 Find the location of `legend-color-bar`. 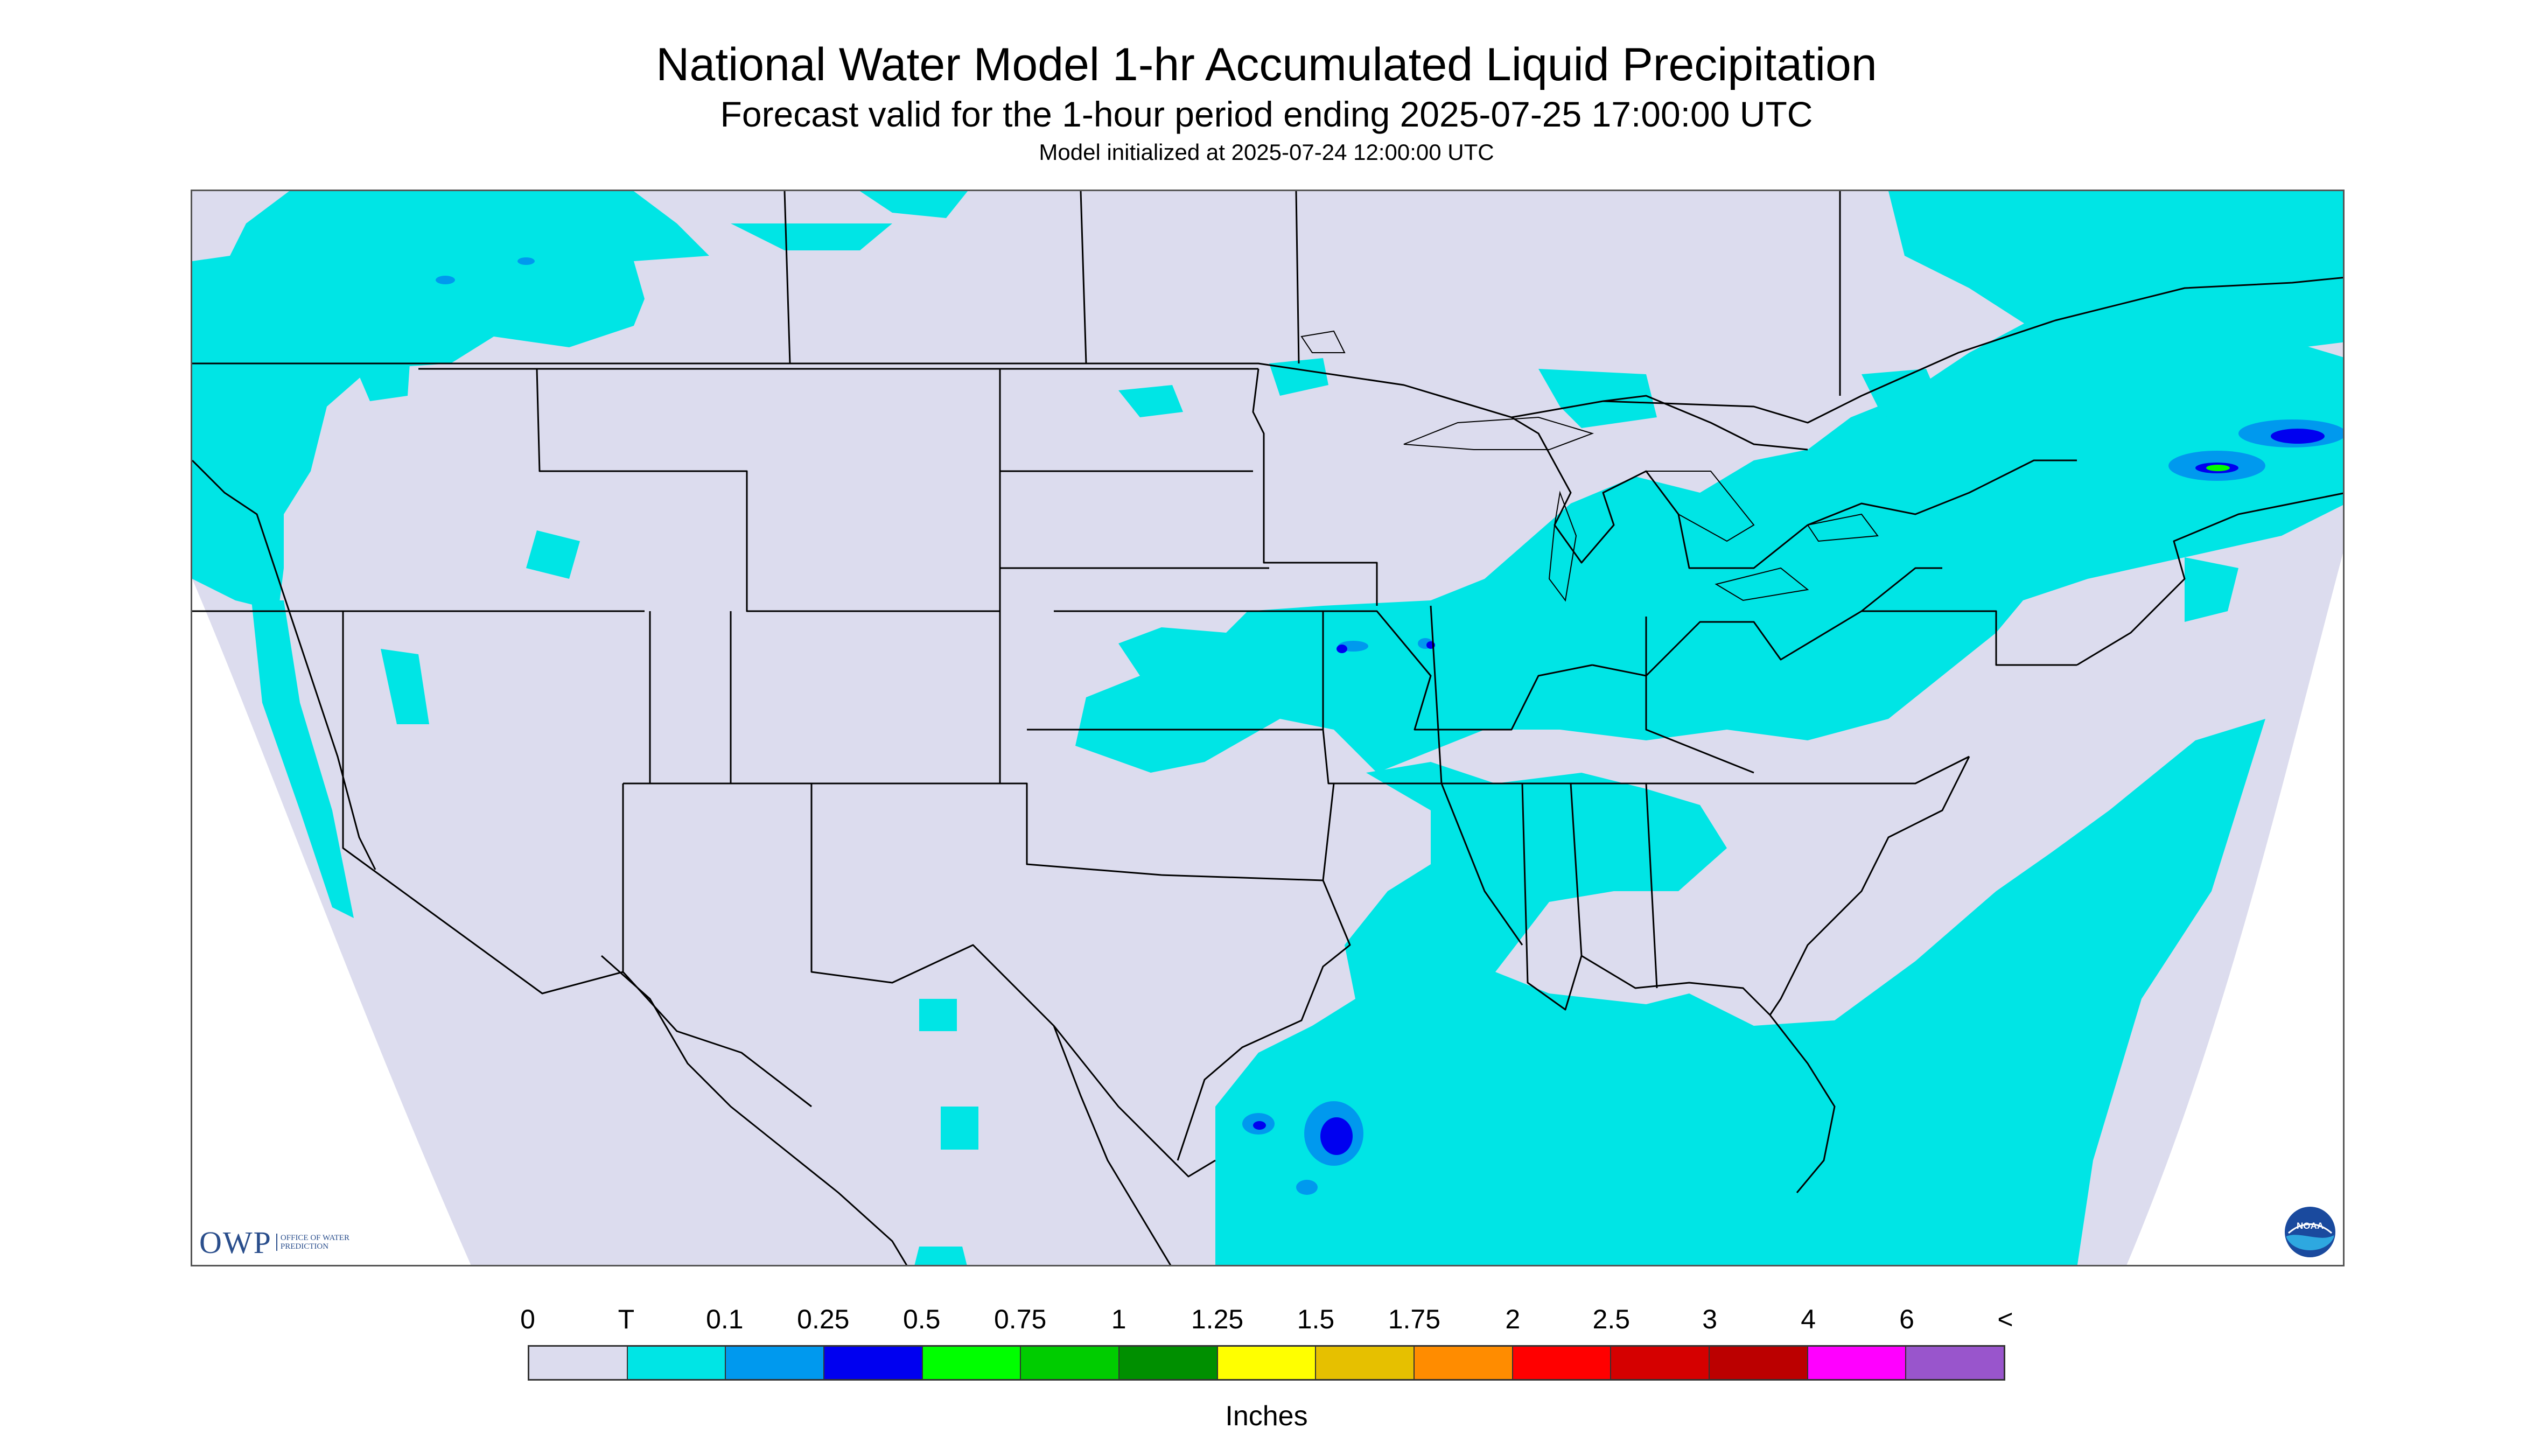

legend-color-bar is located at coordinates (1266, 1363).